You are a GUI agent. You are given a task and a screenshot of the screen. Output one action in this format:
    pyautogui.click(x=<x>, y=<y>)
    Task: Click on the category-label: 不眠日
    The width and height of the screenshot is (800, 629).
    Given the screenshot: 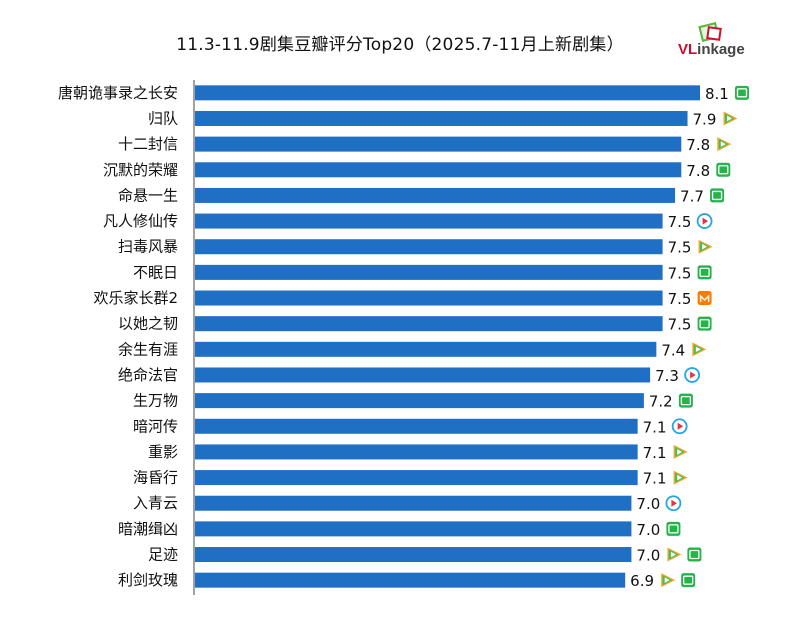 What is the action you would take?
    pyautogui.click(x=155, y=272)
    